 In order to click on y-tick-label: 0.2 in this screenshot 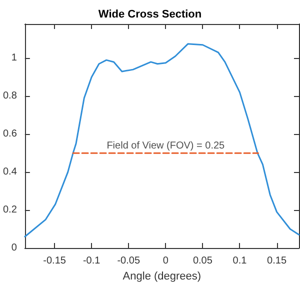, I will do `click(10, 210)`.